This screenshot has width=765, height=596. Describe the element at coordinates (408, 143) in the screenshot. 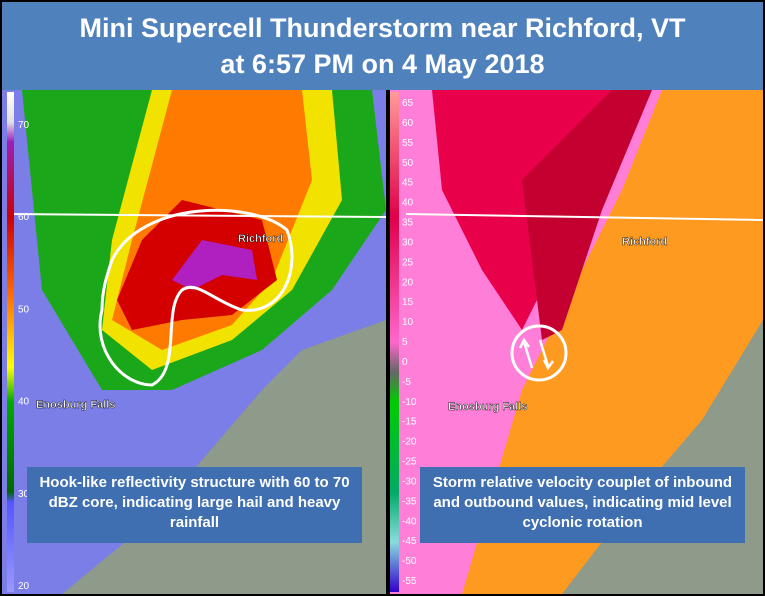

I see `scale-label: 55` at that location.